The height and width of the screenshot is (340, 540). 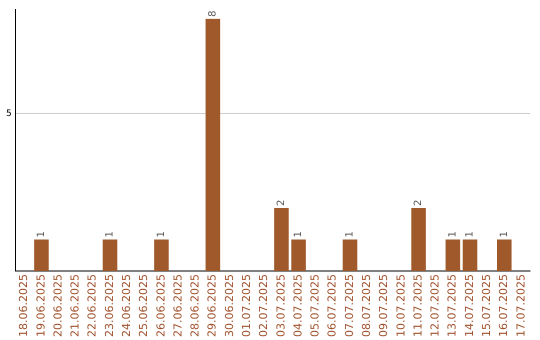 What do you see at coordinates (247, 306) in the screenshot?
I see `x-tick-label: 01.07.2025` at bounding box center [247, 306].